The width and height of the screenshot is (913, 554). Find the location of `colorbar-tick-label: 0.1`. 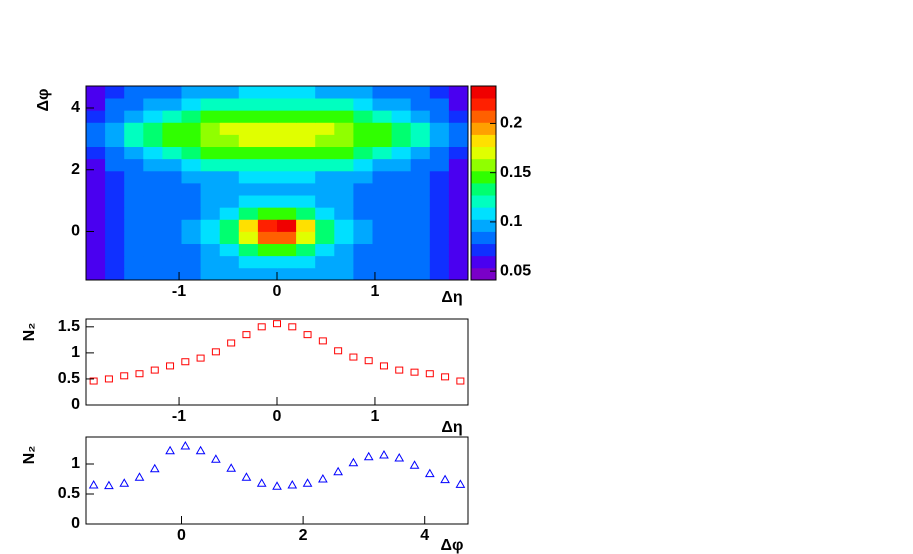

colorbar-tick-label: 0.1 is located at coordinates (511, 221).